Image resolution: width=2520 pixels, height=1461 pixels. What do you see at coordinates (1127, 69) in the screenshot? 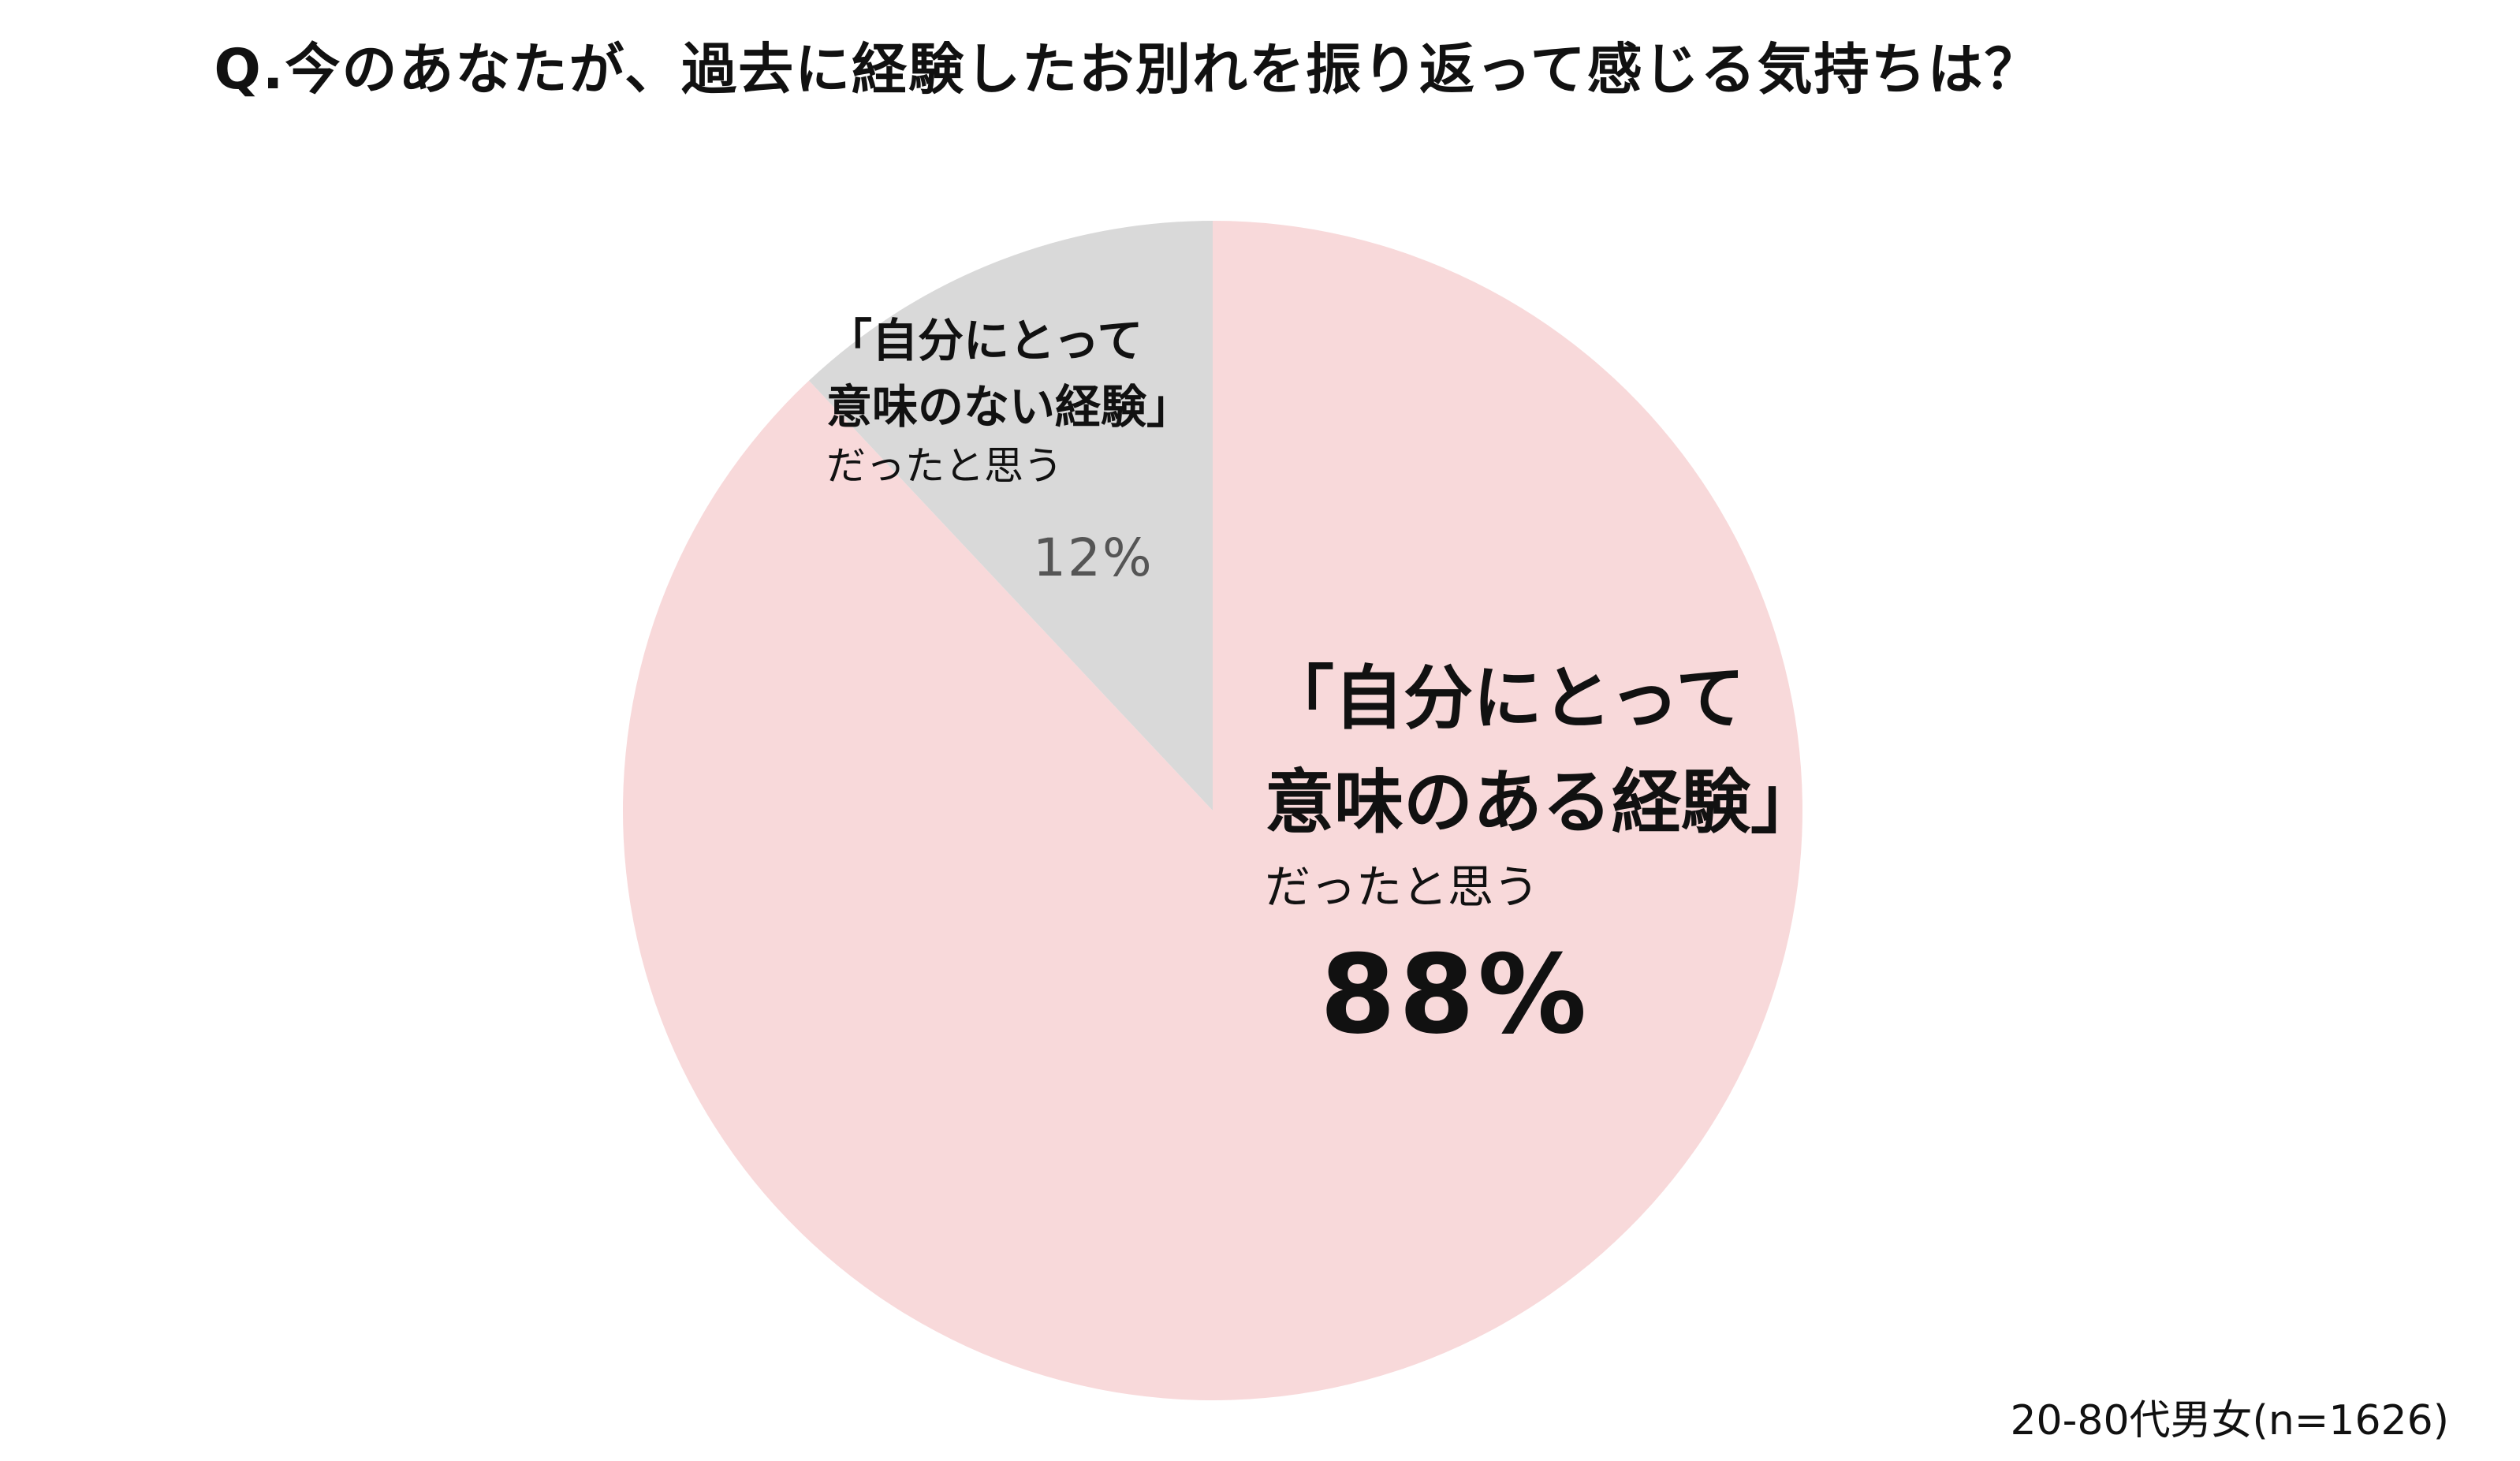
I see `chart-title: Q.今のあなたが、過去に経験したお別れを振り返って感じる気持ちは？` at bounding box center [1127, 69].